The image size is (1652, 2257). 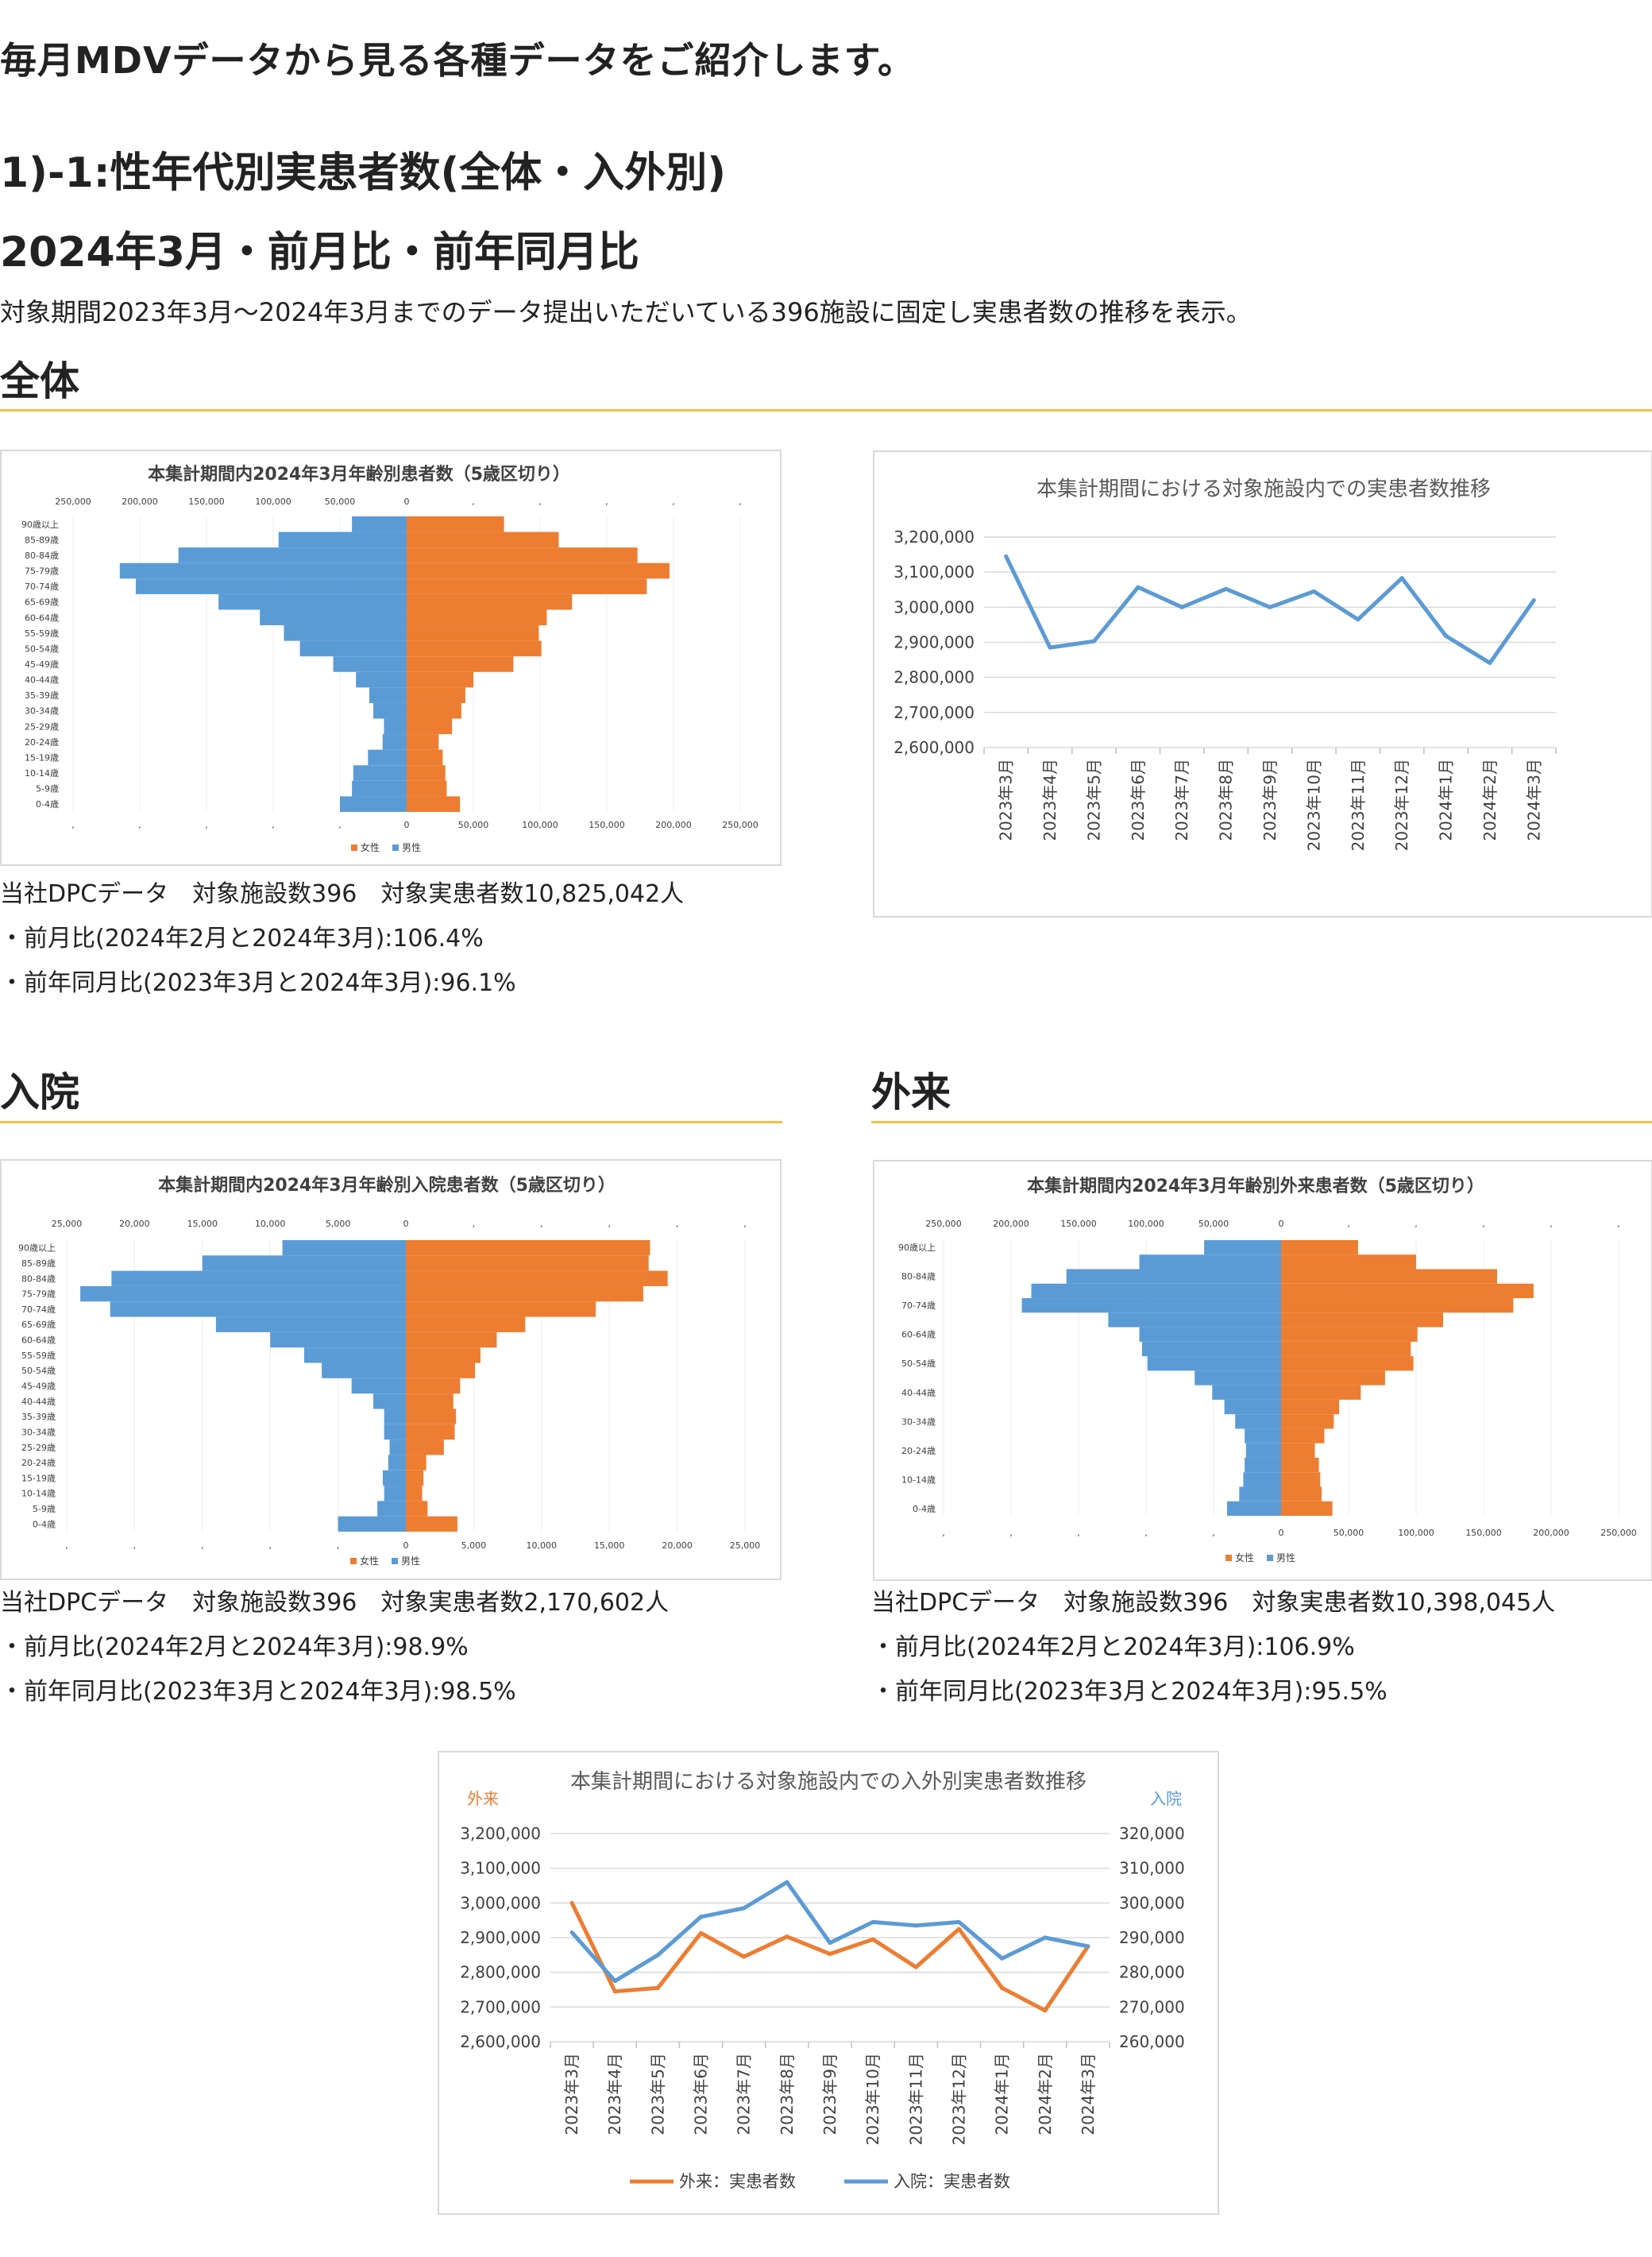 What do you see at coordinates (38, 1263) in the screenshot?
I see `age-label: 85-89歳` at bounding box center [38, 1263].